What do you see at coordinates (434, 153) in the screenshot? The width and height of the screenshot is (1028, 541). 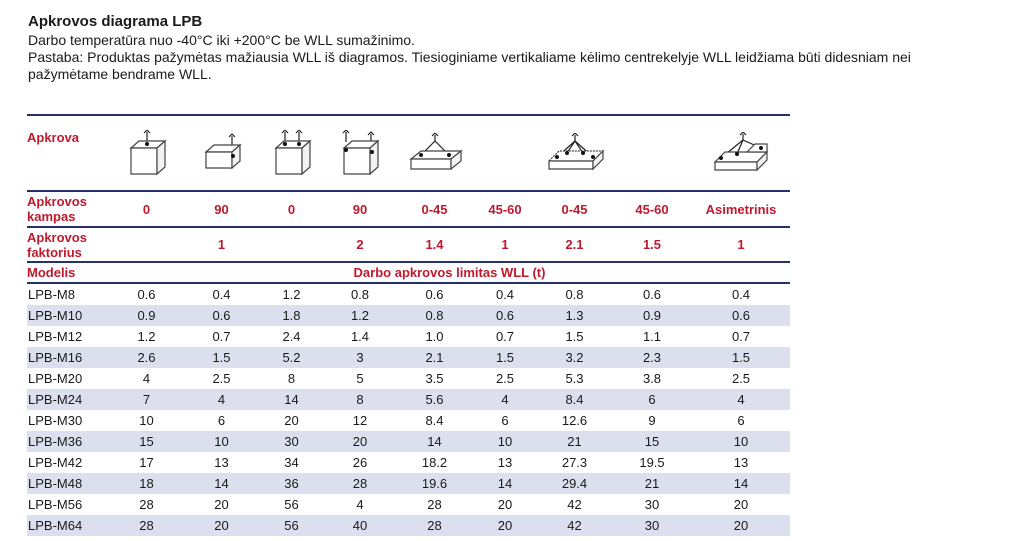 I see `pyramid-2-icon` at bounding box center [434, 153].